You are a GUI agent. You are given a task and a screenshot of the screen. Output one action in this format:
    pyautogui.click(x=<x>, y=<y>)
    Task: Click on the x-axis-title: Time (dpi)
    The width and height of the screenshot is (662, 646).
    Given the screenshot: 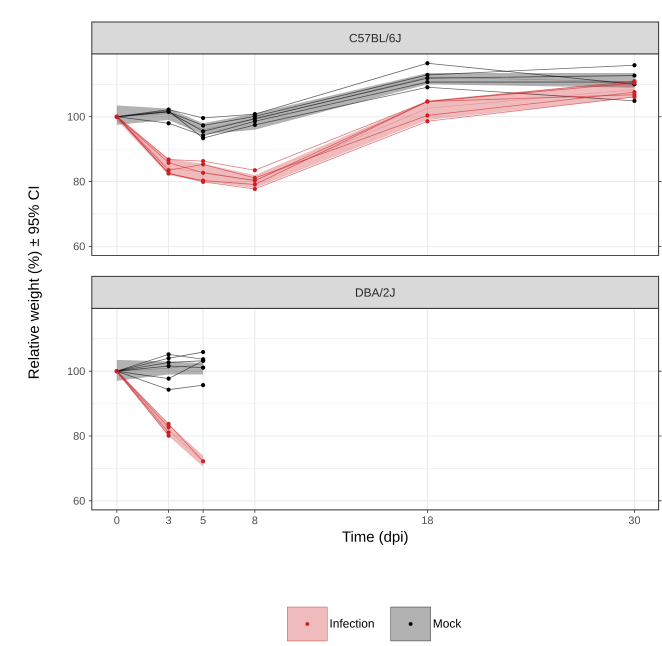 What is the action you would take?
    pyautogui.click(x=375, y=538)
    